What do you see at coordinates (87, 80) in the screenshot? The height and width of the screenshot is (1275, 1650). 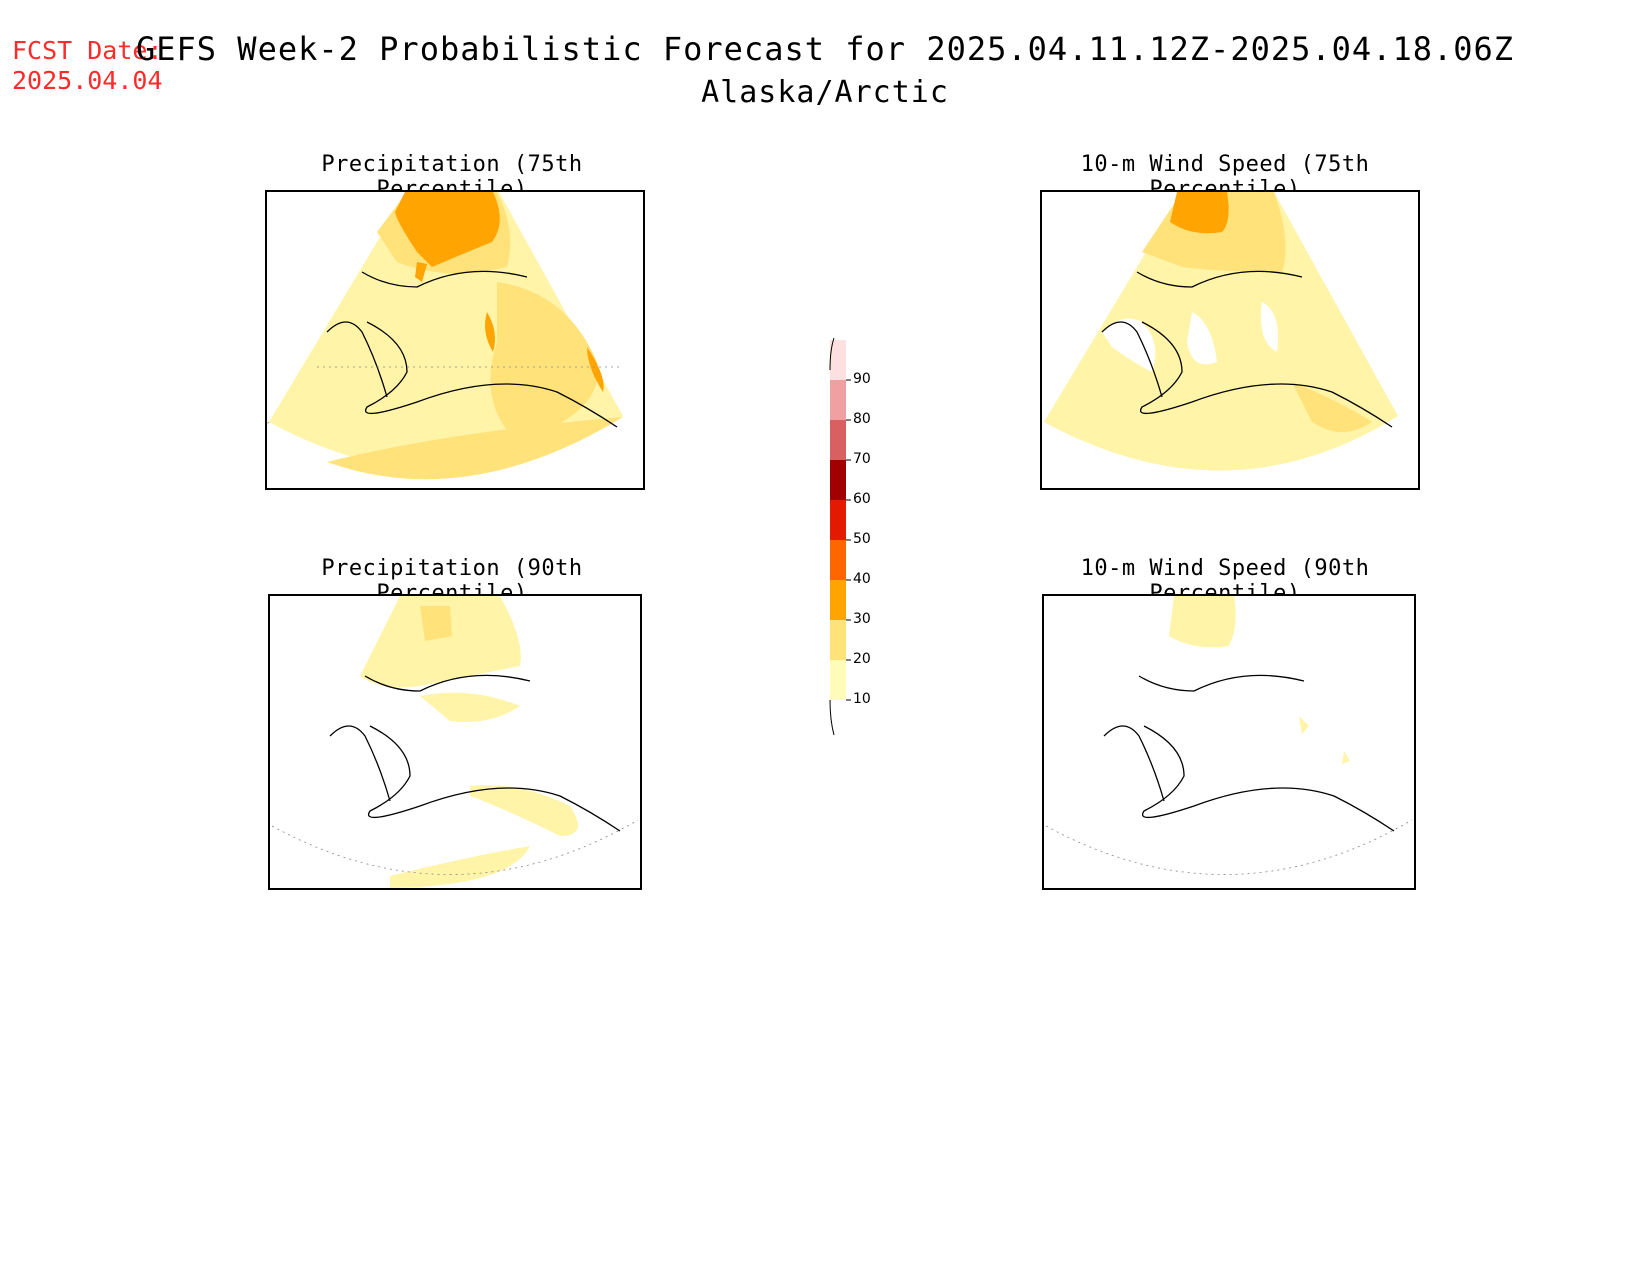 I see `fcst-date: 2025.04.04` at bounding box center [87, 80].